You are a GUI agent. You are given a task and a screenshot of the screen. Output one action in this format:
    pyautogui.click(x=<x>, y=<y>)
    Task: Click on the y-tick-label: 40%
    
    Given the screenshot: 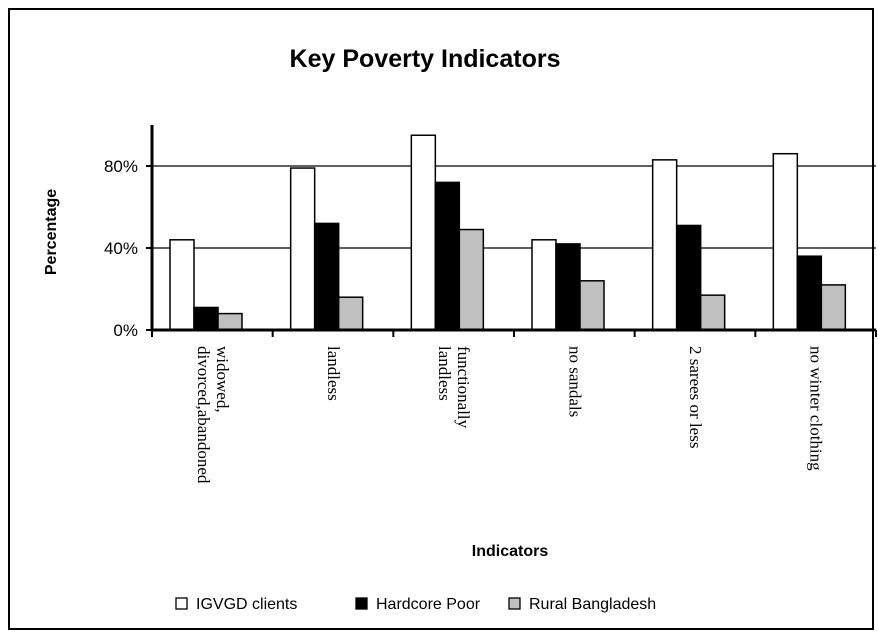 What is the action you would take?
    pyautogui.click(x=121, y=248)
    